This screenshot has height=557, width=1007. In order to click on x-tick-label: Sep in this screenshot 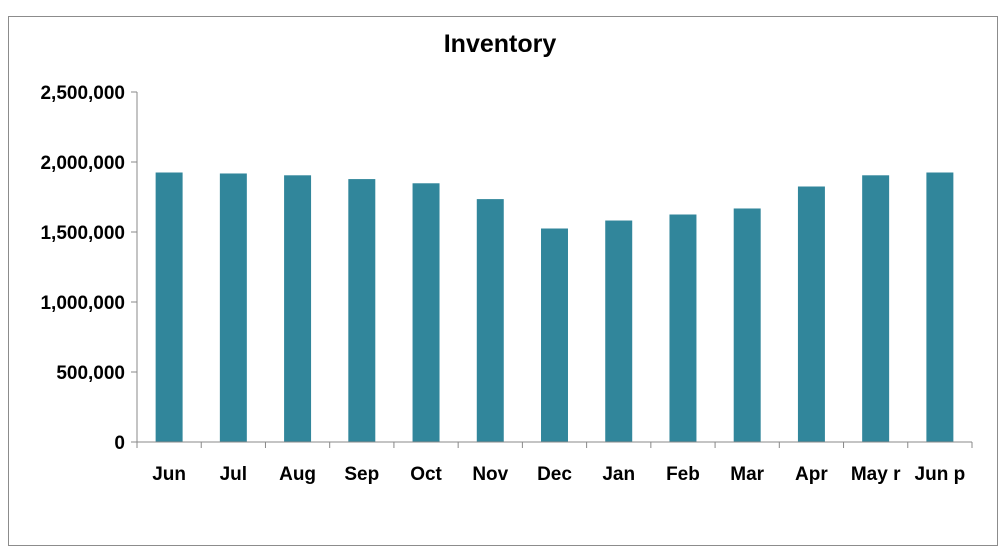, I will do `click(361, 474)`.